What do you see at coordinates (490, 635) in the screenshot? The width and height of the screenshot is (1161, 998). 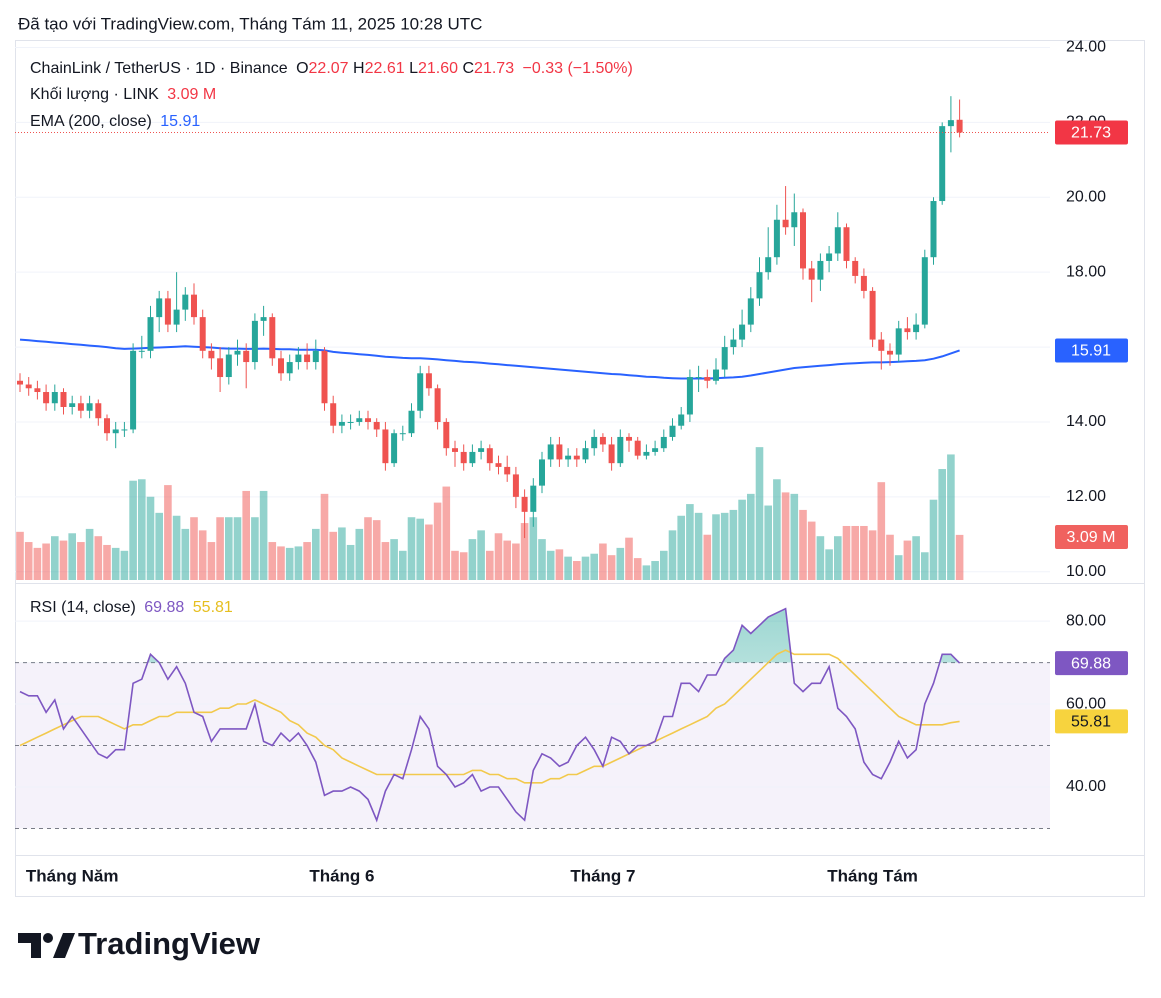 I see `rsi-overbought-fill` at bounding box center [490, 635].